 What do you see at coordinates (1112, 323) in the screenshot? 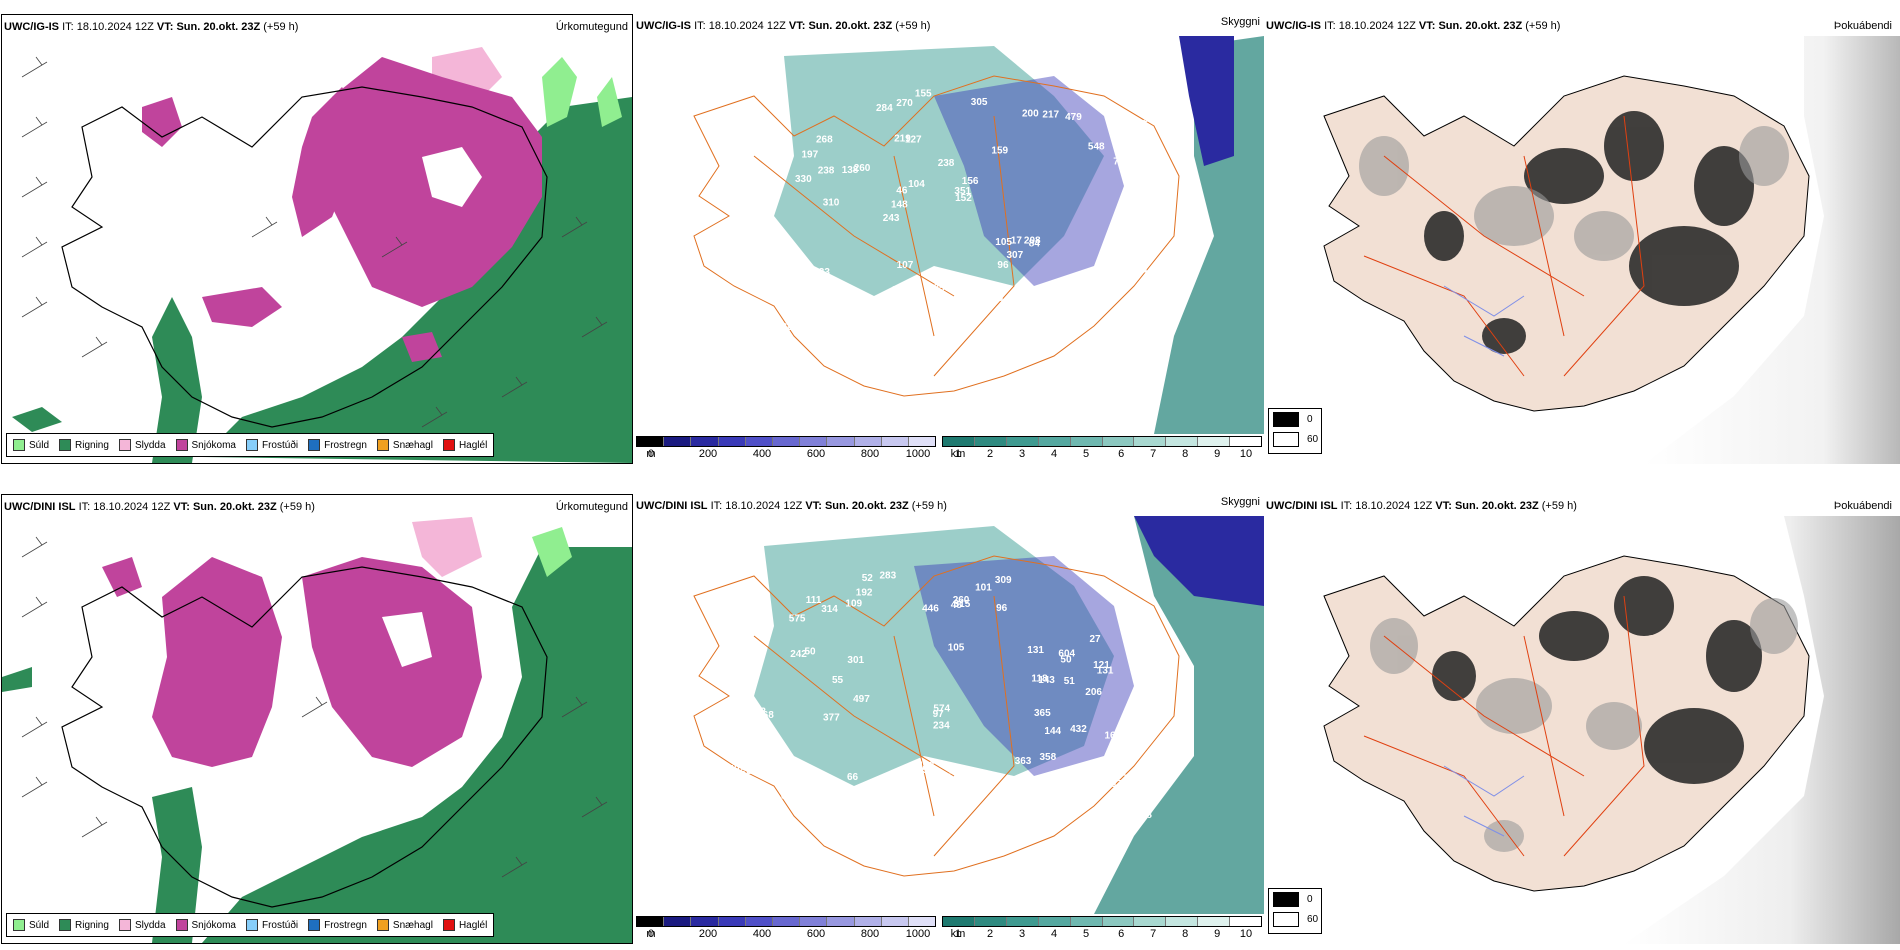
I see `cloud-base-label: 90` at bounding box center [1112, 323].